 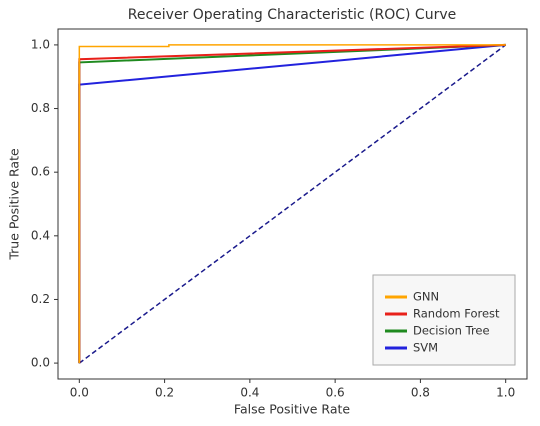 What do you see at coordinates (292, 409) in the screenshot?
I see `x-axis-label: False Positive Rate` at bounding box center [292, 409].